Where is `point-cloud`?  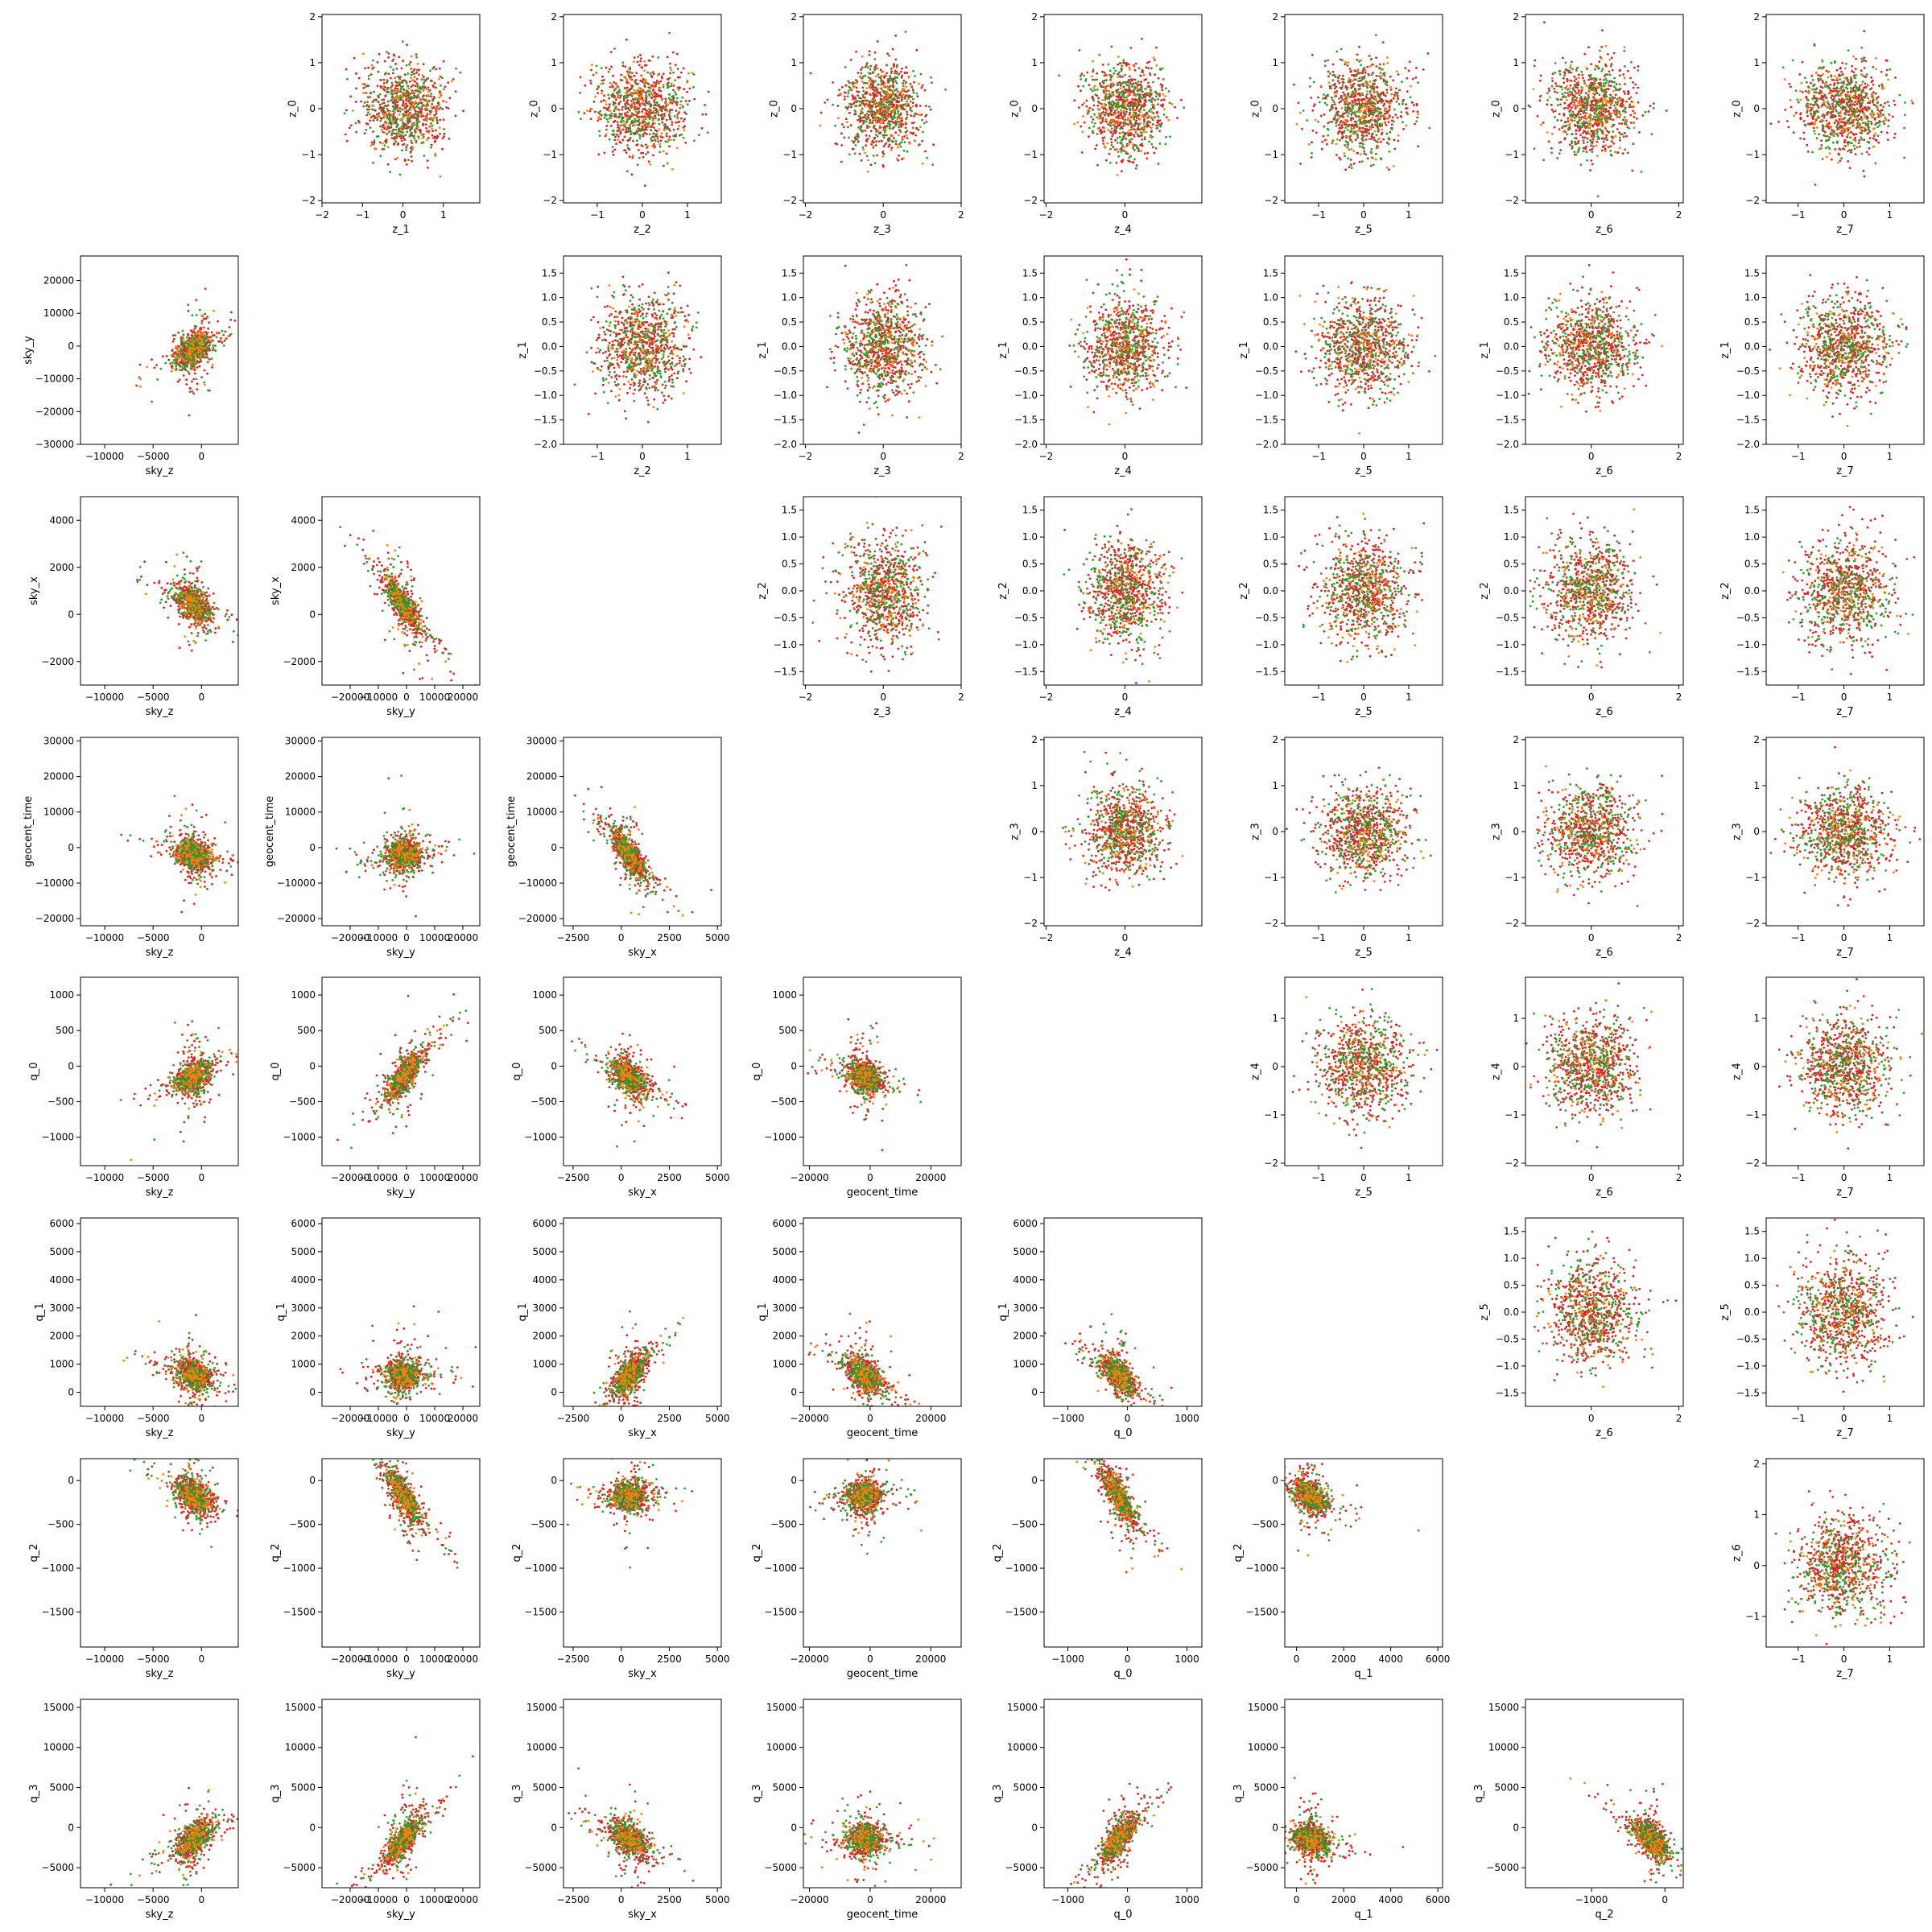 point-cloud is located at coordinates (408, 605).